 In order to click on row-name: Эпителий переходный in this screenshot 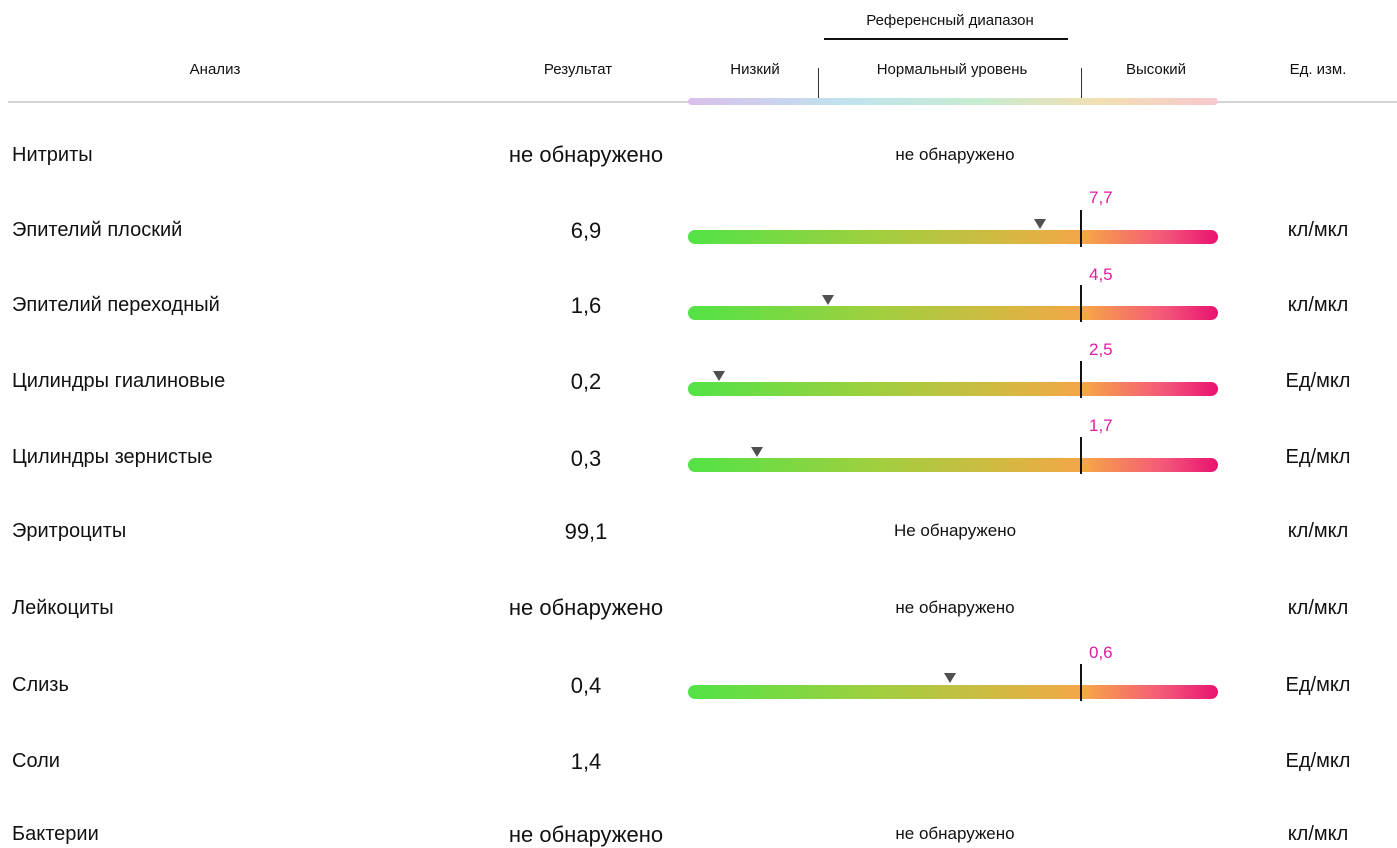, I will do `click(116, 305)`.